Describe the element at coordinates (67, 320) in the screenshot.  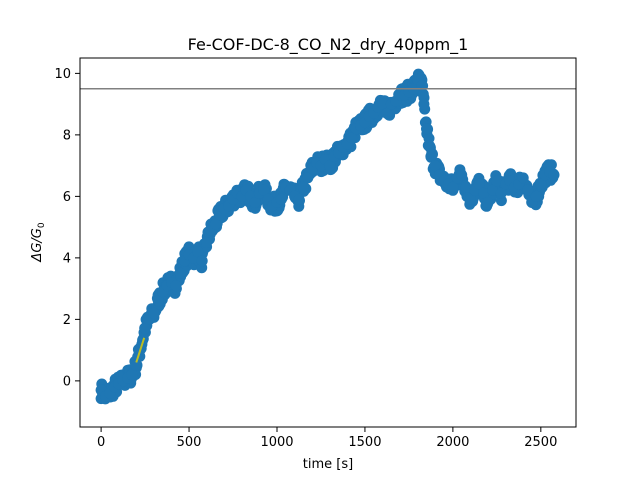
I see `y-tick-label: 2` at that location.